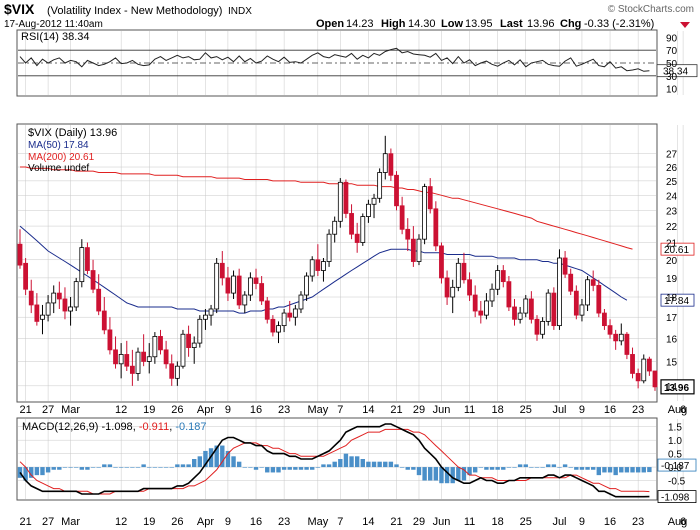 The image size is (700, 530). I want to click on x-tick-label-price: Apr, so click(205, 410).